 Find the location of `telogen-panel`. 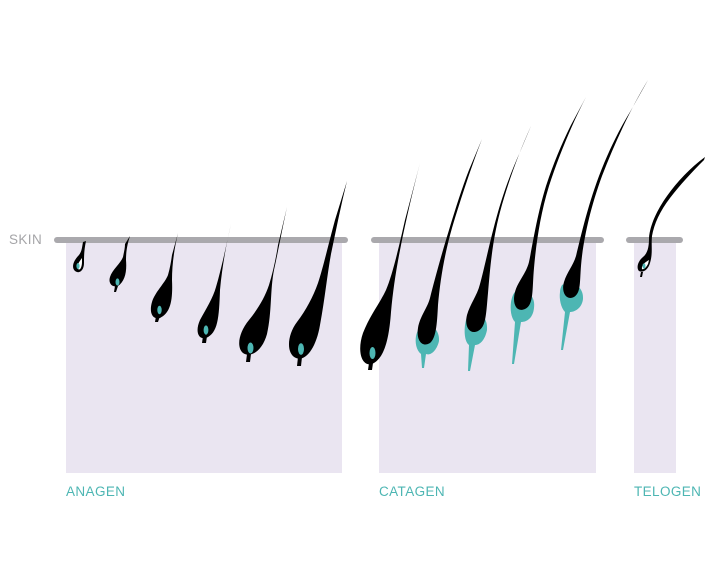

telogen-panel is located at coordinates (655, 356).